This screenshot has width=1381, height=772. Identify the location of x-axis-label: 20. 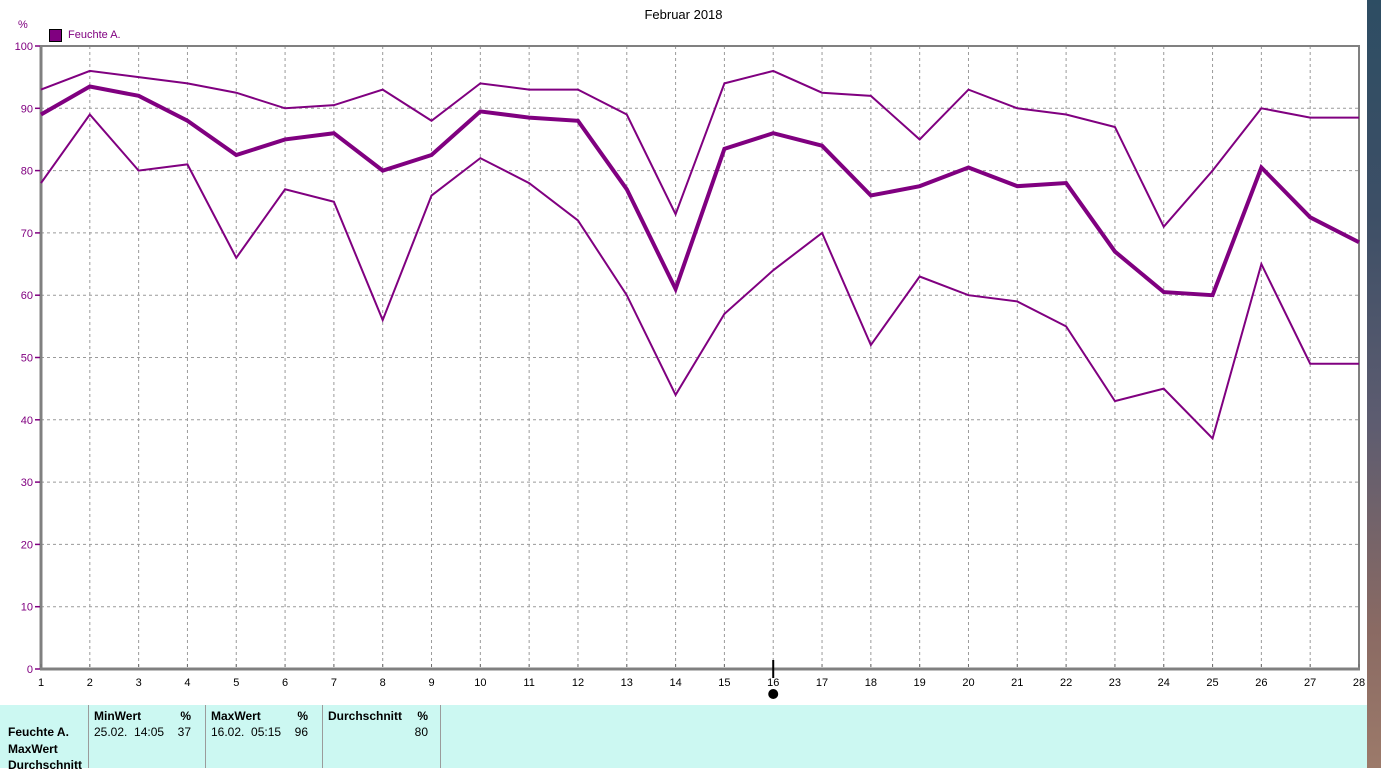
(968, 683).